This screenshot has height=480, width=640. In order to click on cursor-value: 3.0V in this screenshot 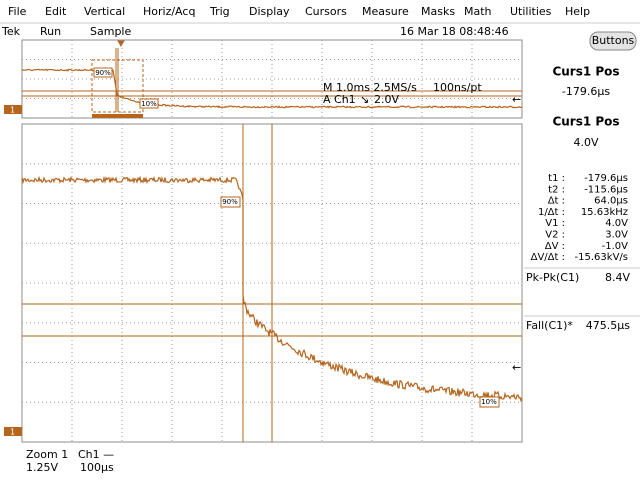, I will do `click(616, 235)`.